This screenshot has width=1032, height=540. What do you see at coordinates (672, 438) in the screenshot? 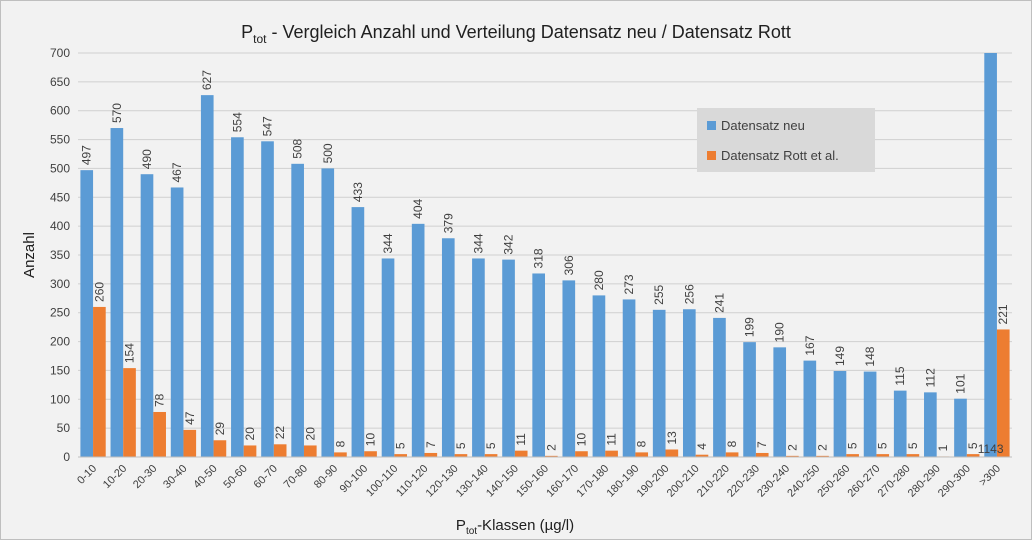
I see `data-label: 13` at bounding box center [672, 438].